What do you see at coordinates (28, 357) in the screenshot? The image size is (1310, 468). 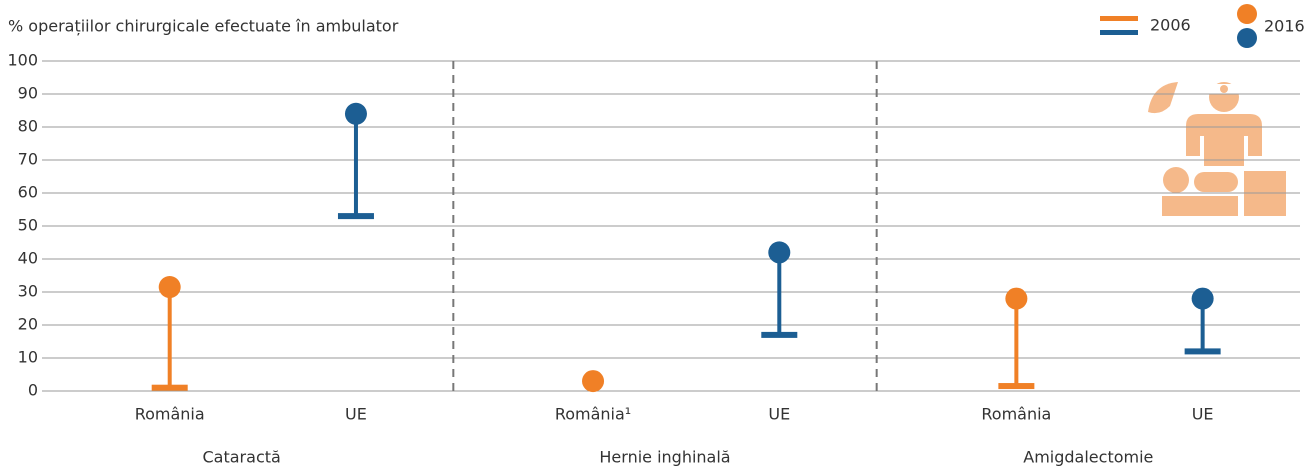 I see `y-tick-label: 10` at bounding box center [28, 357].